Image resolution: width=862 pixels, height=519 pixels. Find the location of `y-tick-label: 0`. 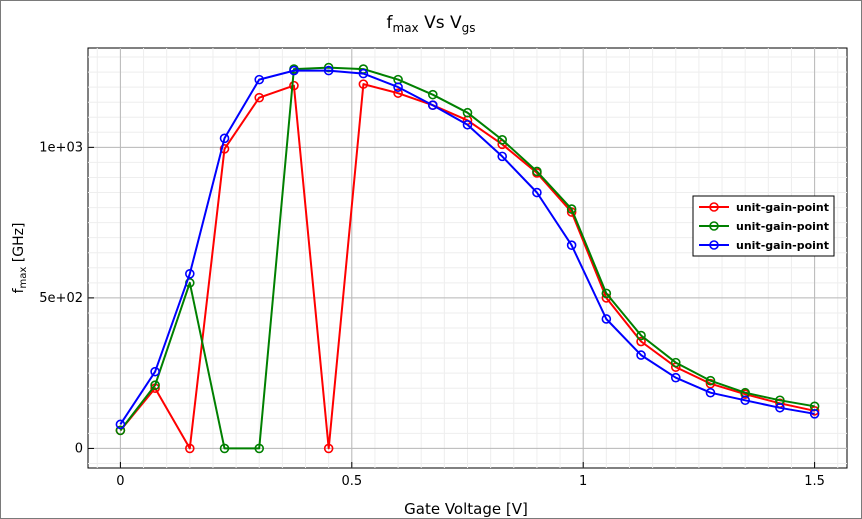

y-tick-label: 0 is located at coordinates (79, 448).